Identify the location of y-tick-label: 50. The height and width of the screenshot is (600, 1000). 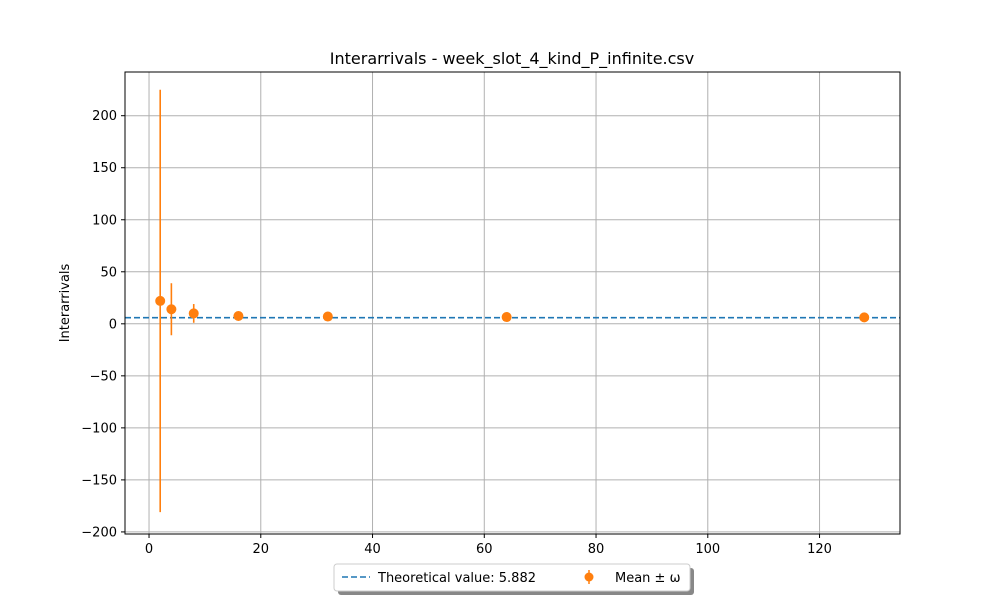
(108, 272).